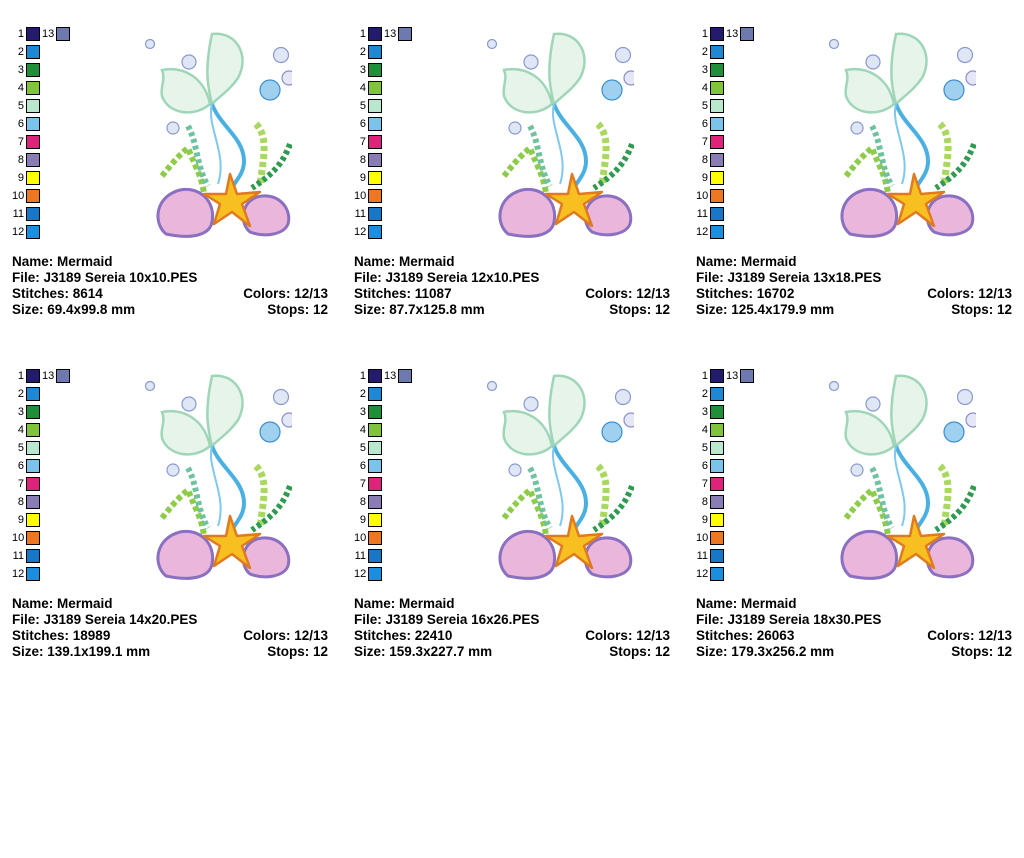  What do you see at coordinates (47, 431) in the screenshot?
I see `palette-row: 4` at bounding box center [47, 431].